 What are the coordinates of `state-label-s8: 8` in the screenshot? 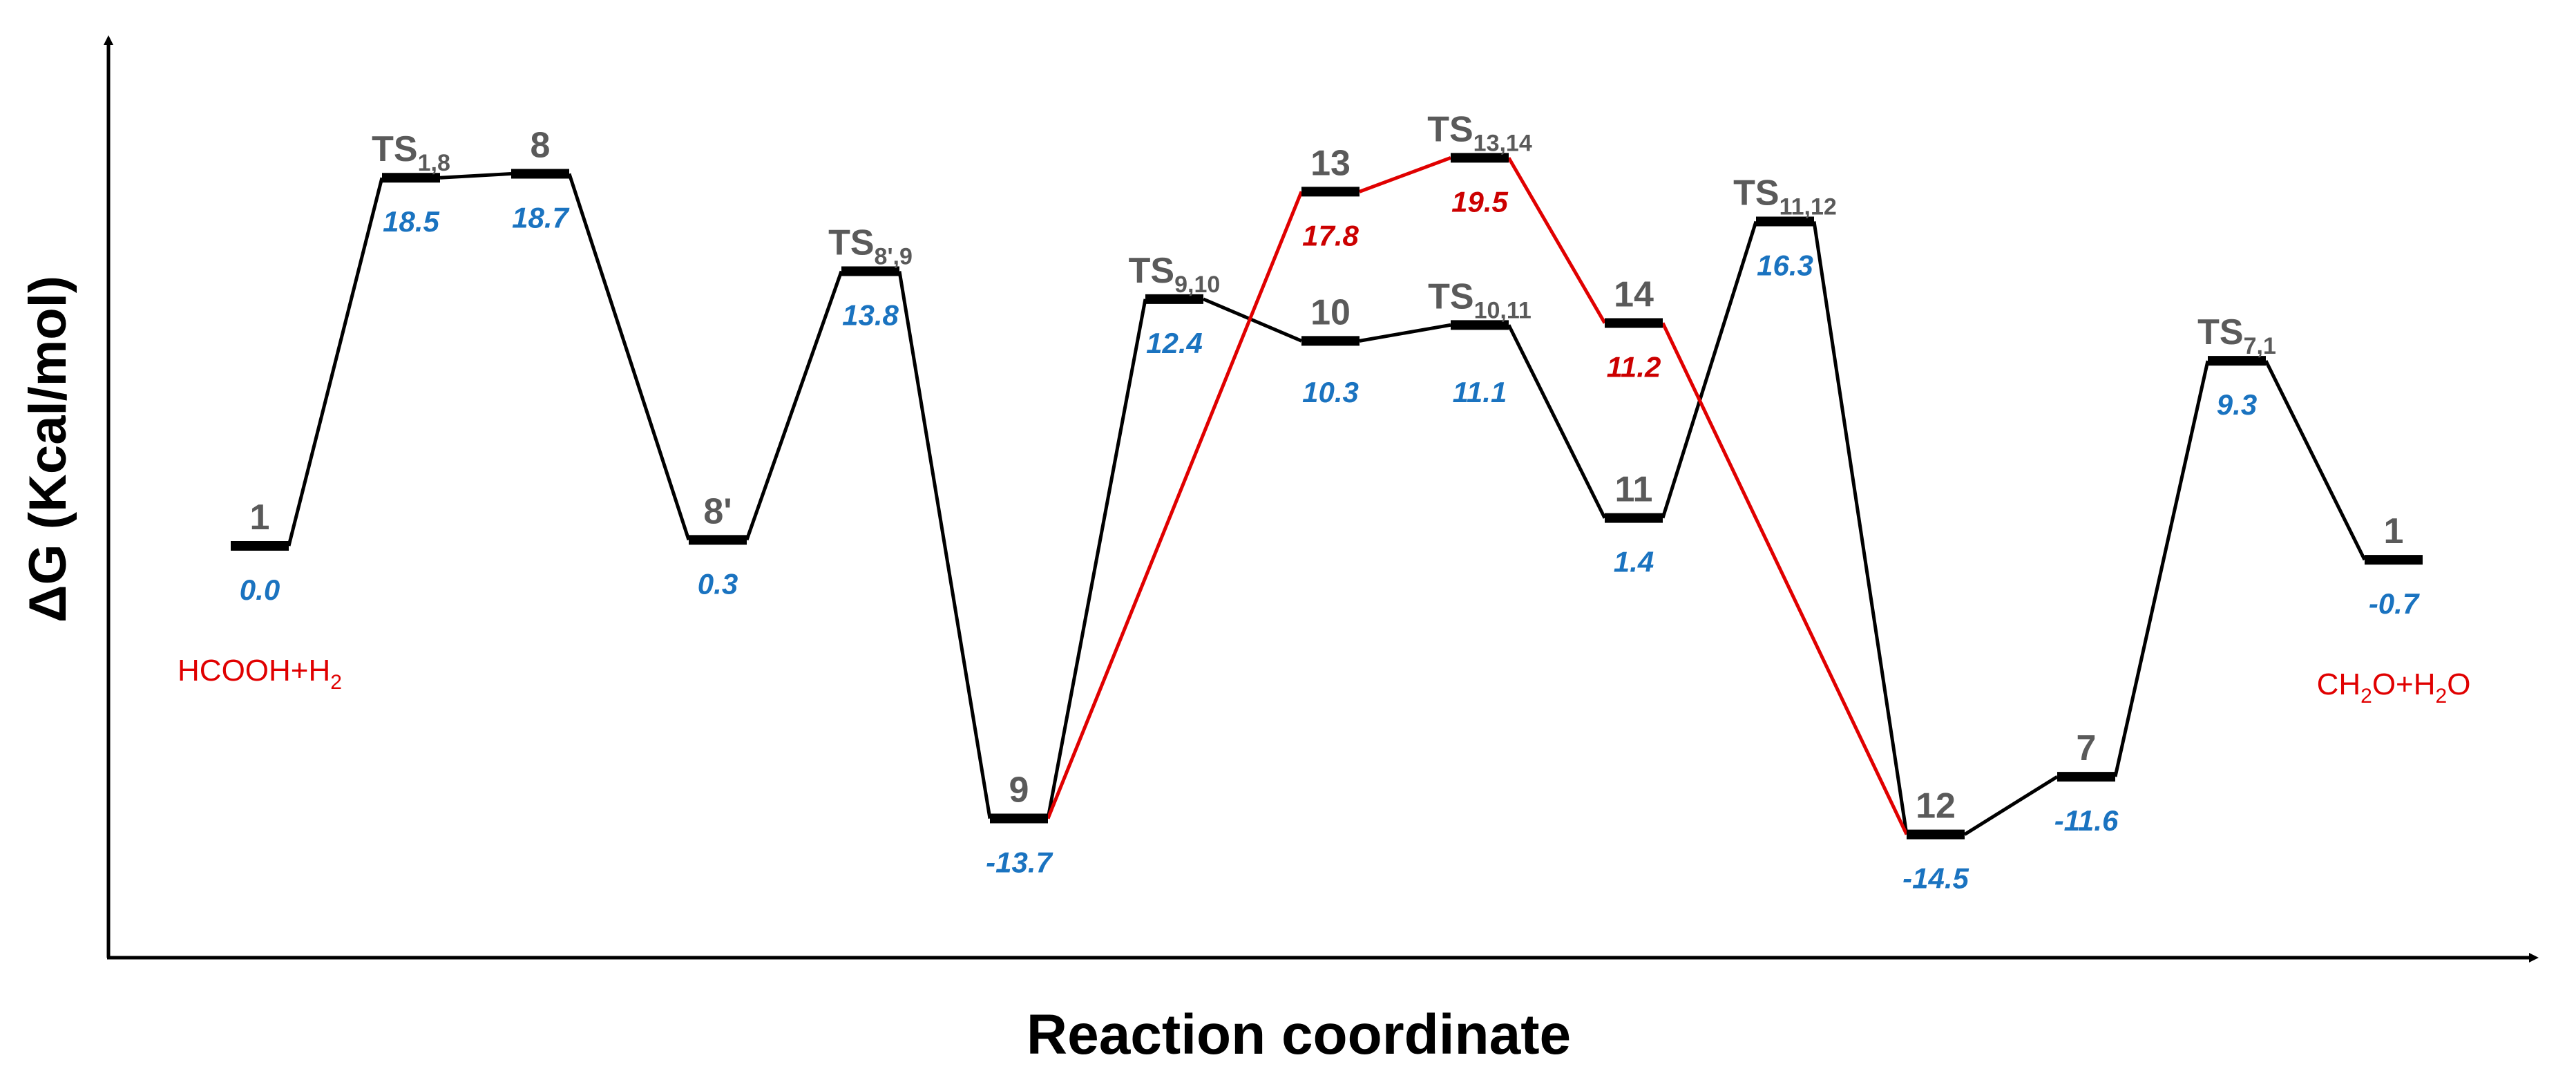 It's located at (541, 145).